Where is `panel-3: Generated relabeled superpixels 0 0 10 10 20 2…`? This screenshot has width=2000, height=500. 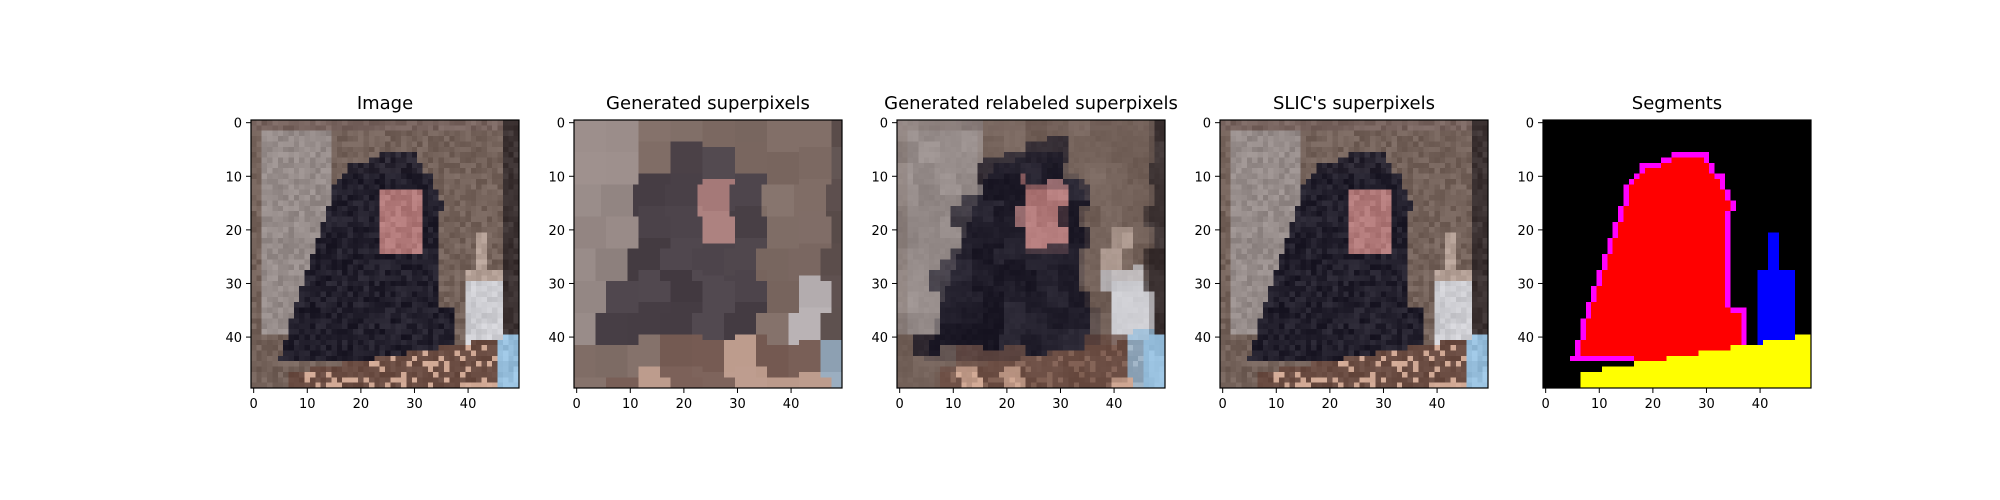
panel-3: Generated relabeled superpixels 0 0 10 10 20 2… is located at coordinates (1024, 252).